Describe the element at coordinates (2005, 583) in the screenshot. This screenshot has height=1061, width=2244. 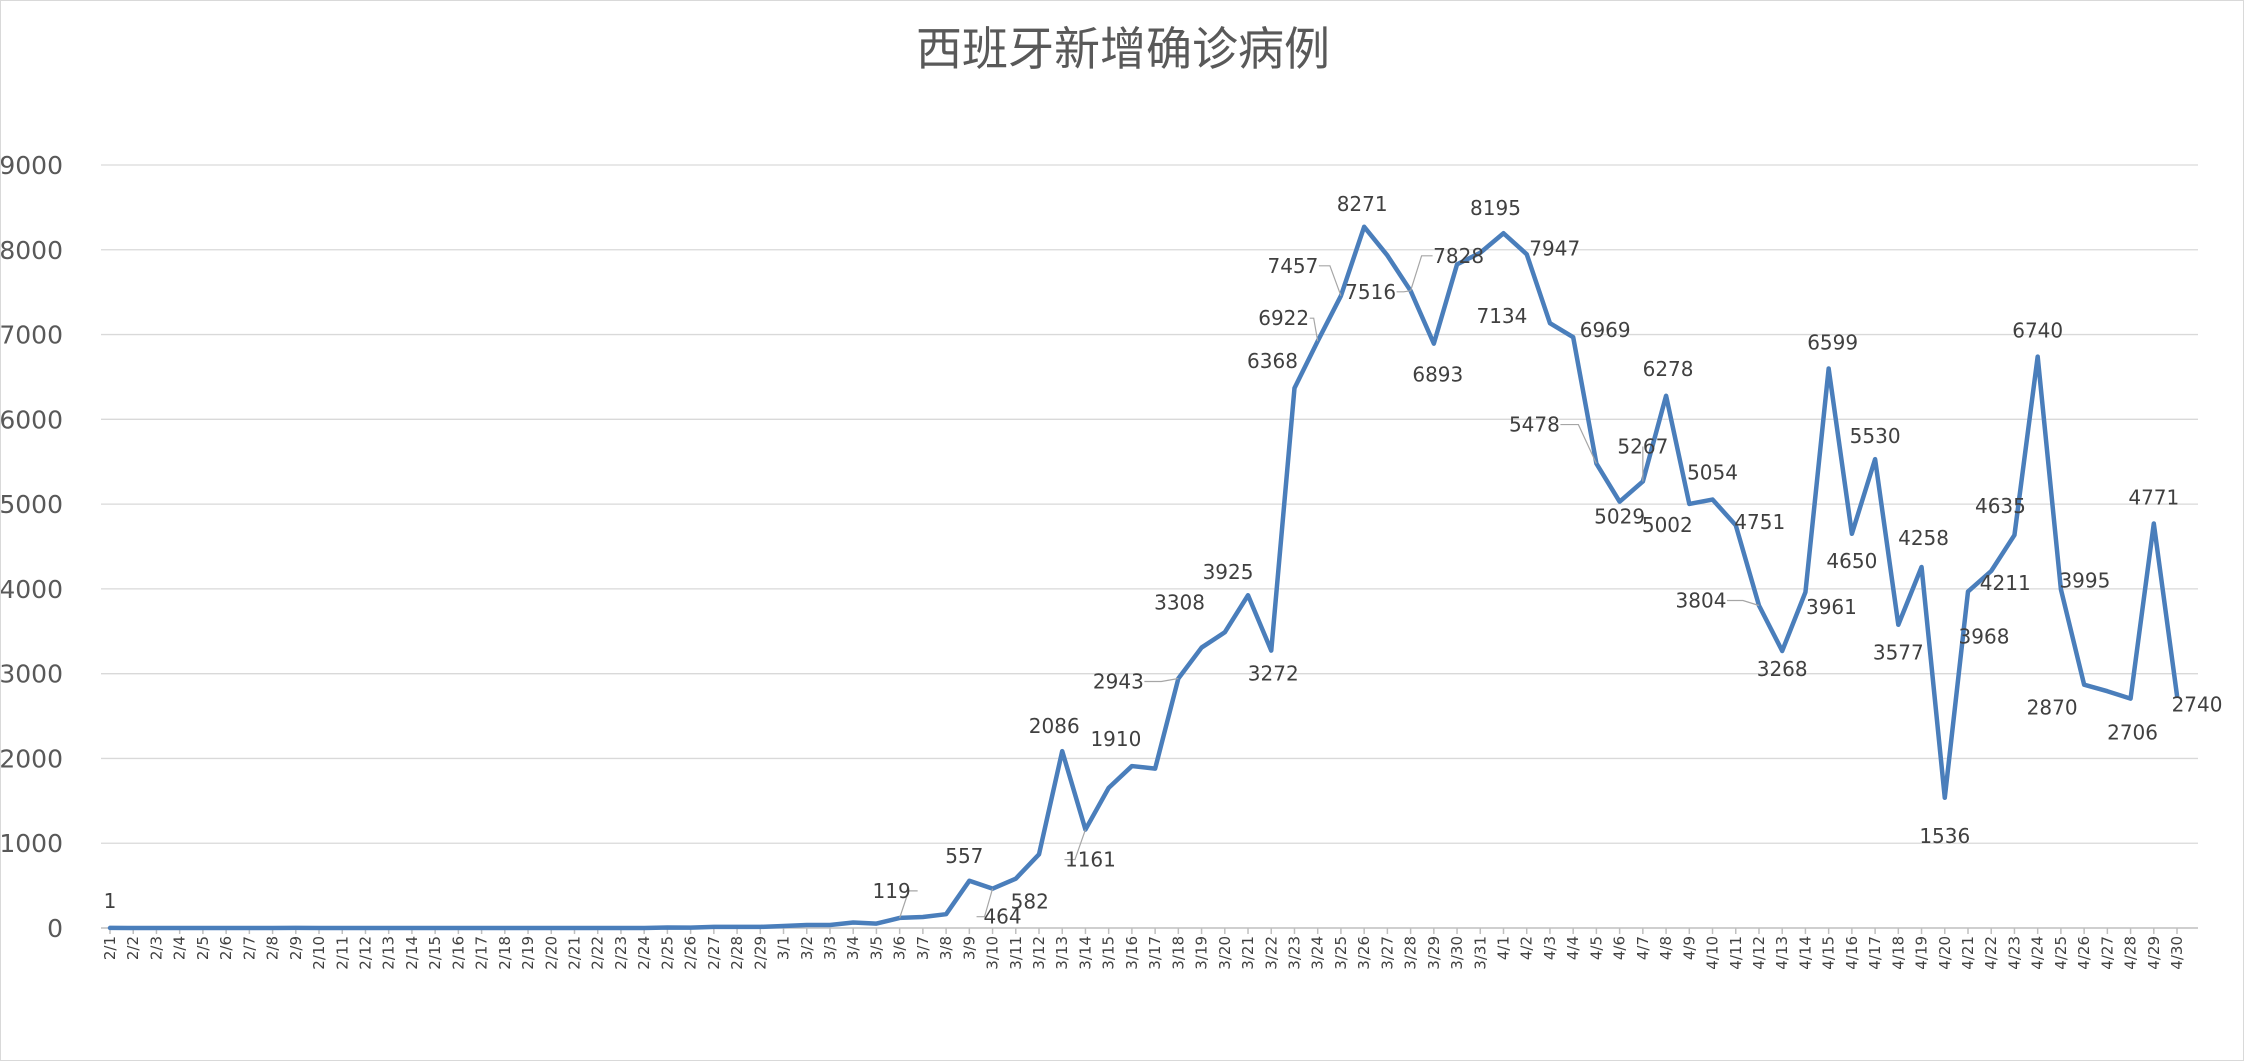
I see `data-label: 4211` at that location.